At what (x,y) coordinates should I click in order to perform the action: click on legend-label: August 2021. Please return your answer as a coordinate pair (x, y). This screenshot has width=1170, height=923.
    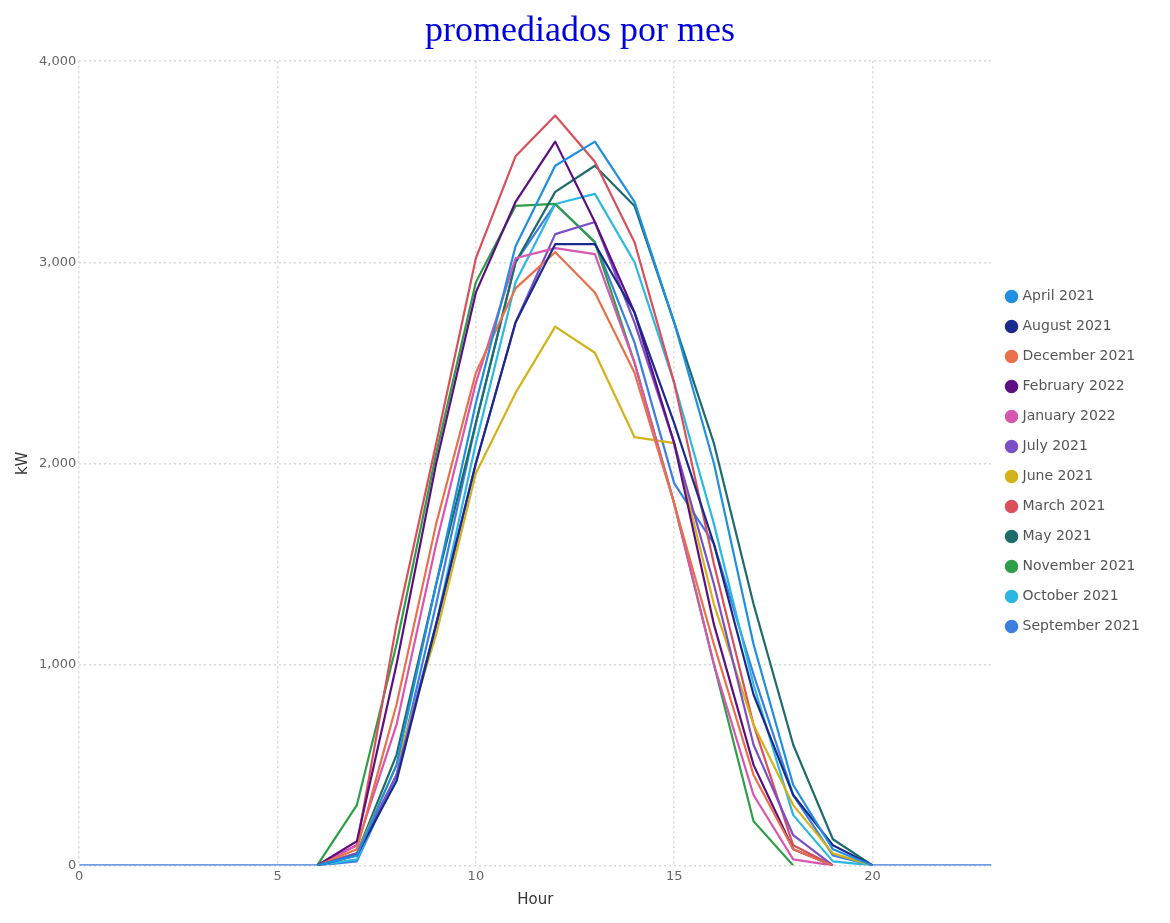
    Looking at the image, I should click on (1067, 325).